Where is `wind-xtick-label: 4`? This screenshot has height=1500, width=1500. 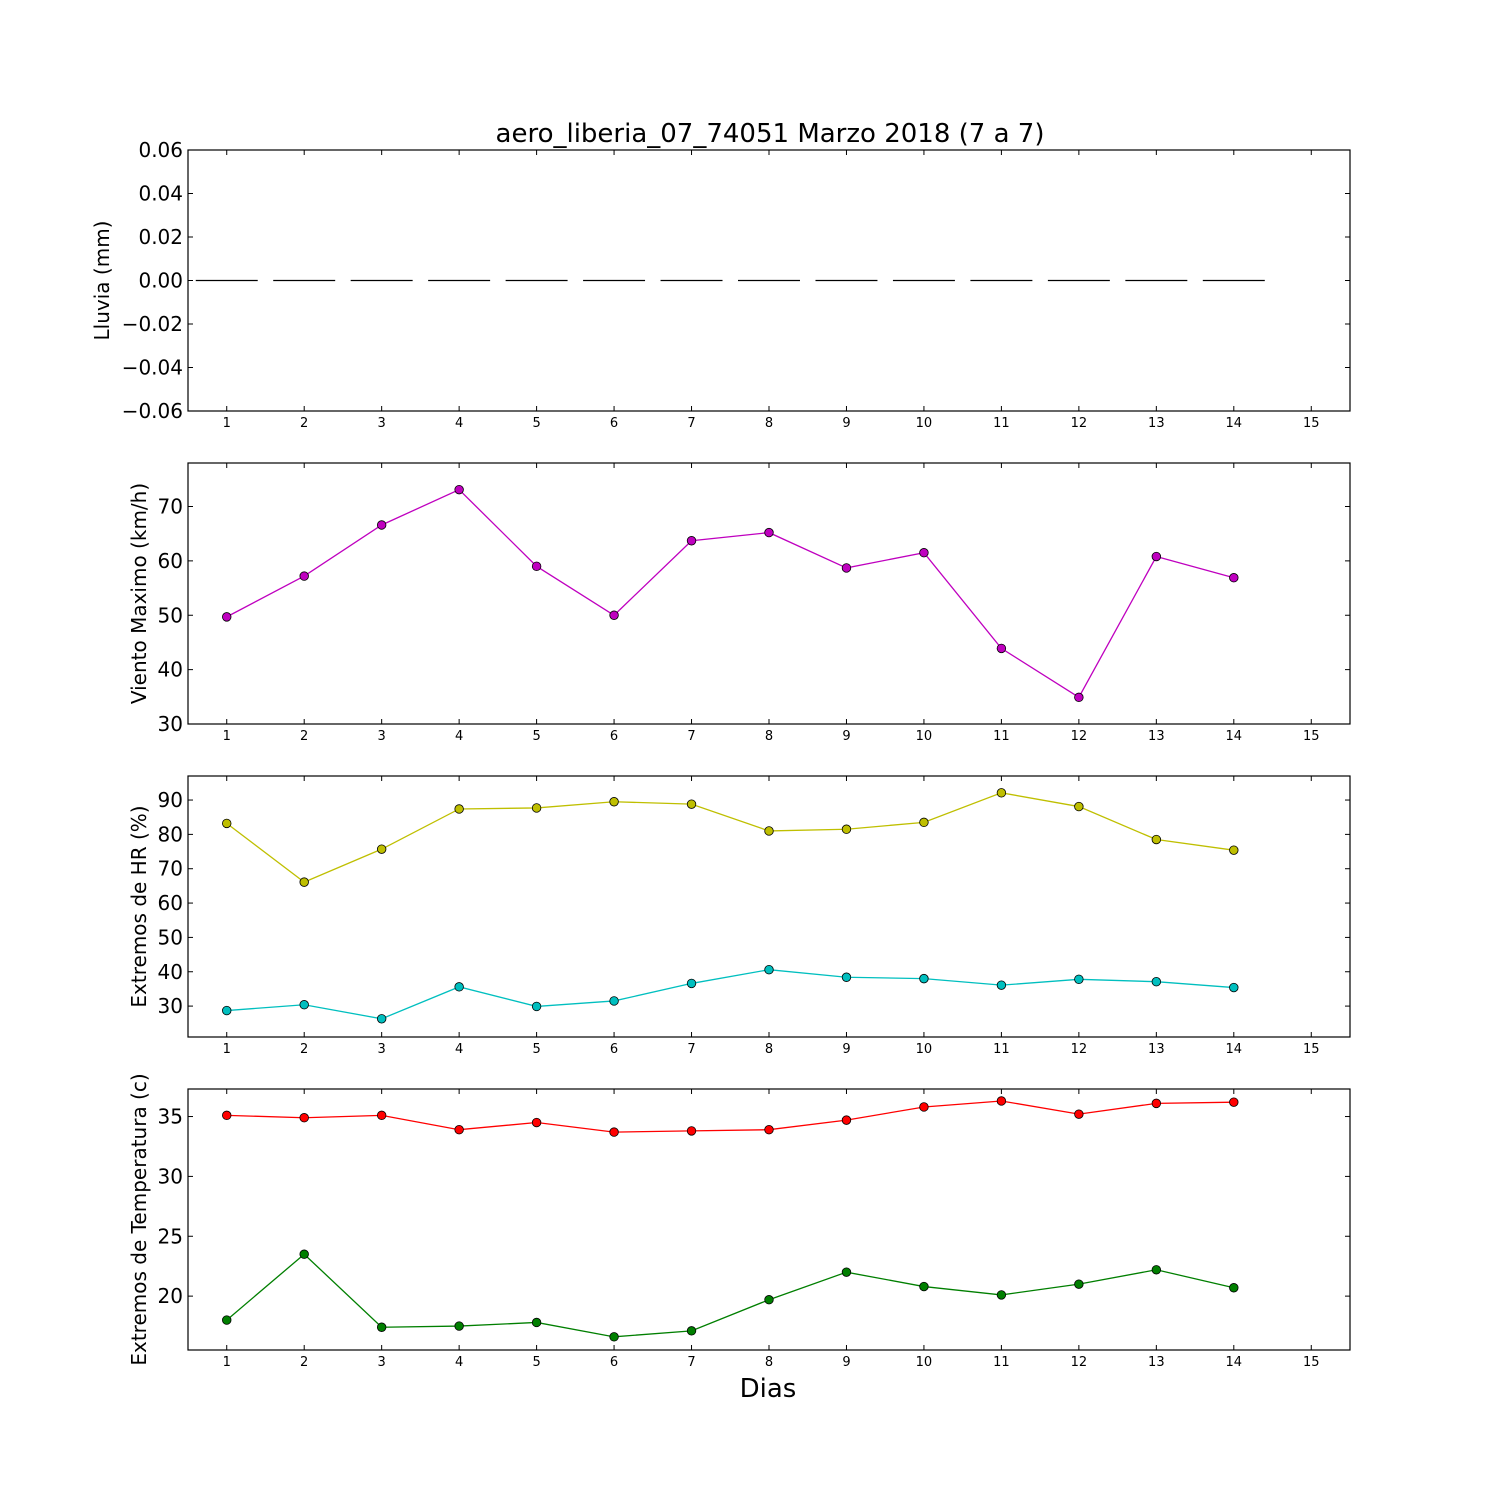
wind-xtick-label: 4 is located at coordinates (459, 736).